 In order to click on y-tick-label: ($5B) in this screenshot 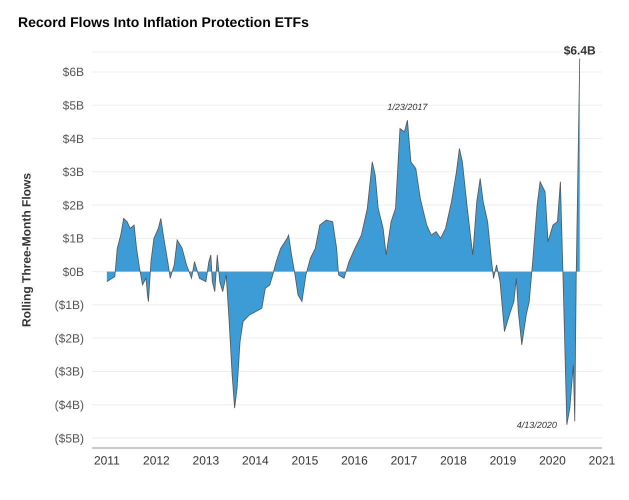, I will do `click(69, 438)`.